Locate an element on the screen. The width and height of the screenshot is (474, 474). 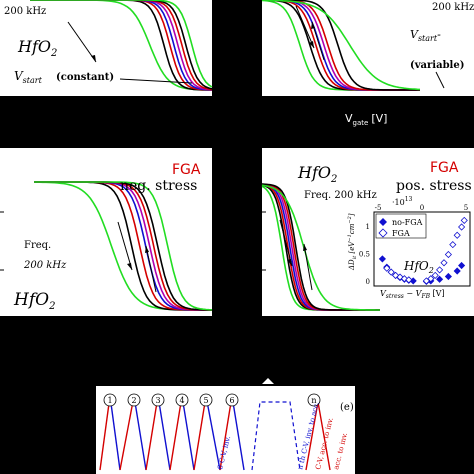
legend-marker-nofga is located at coordinates (383, 222).